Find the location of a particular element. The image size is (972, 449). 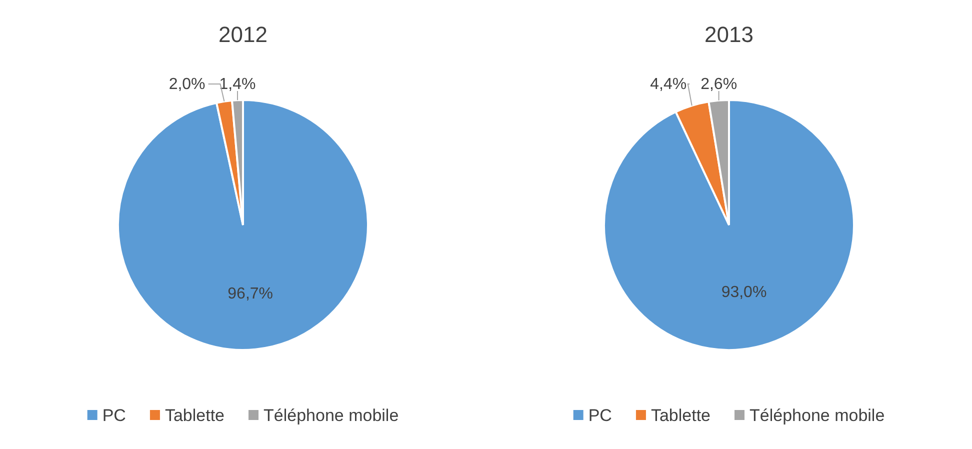

chart-title: 2012 is located at coordinates (243, 34).